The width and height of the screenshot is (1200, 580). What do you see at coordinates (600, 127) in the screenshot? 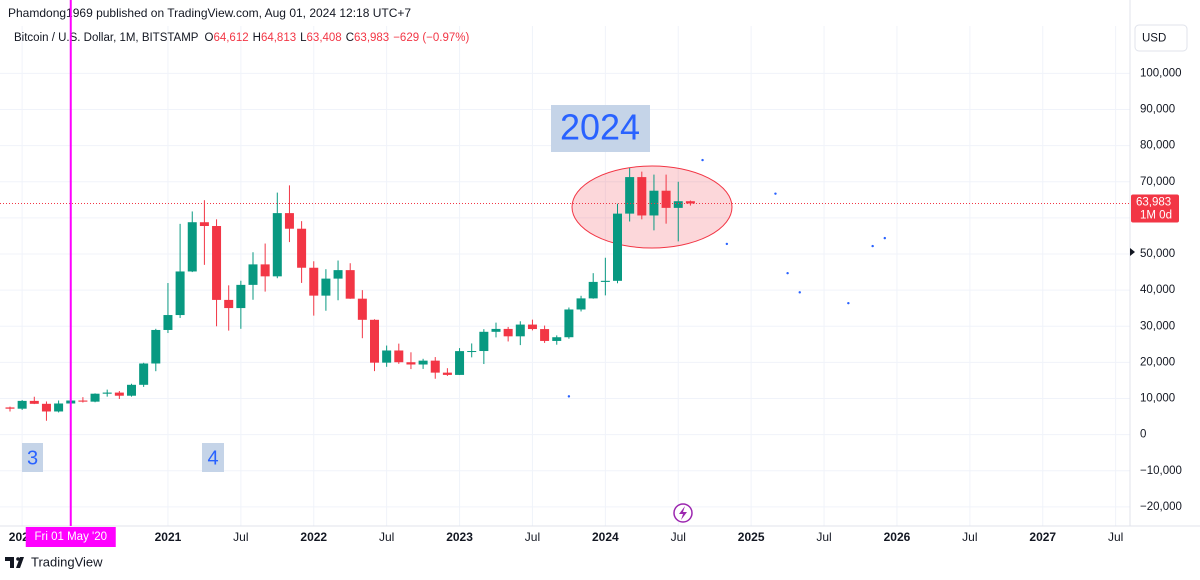
I see `annotation: 2024` at bounding box center [600, 127].